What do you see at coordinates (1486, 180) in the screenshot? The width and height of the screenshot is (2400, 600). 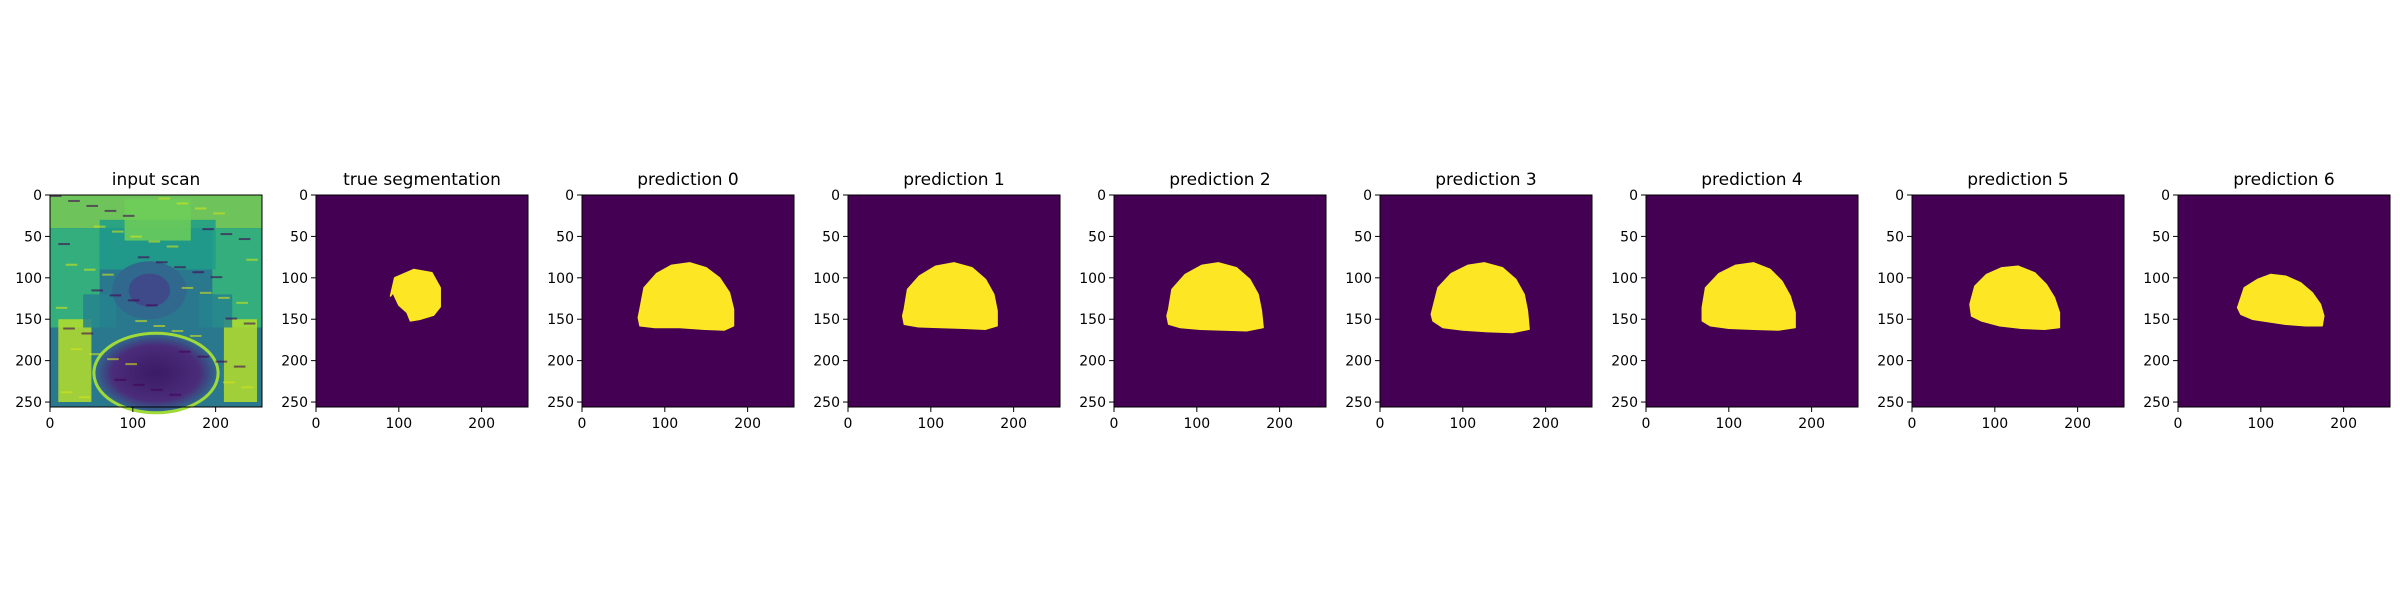 I see `panel-title: prediction 3` at bounding box center [1486, 180].